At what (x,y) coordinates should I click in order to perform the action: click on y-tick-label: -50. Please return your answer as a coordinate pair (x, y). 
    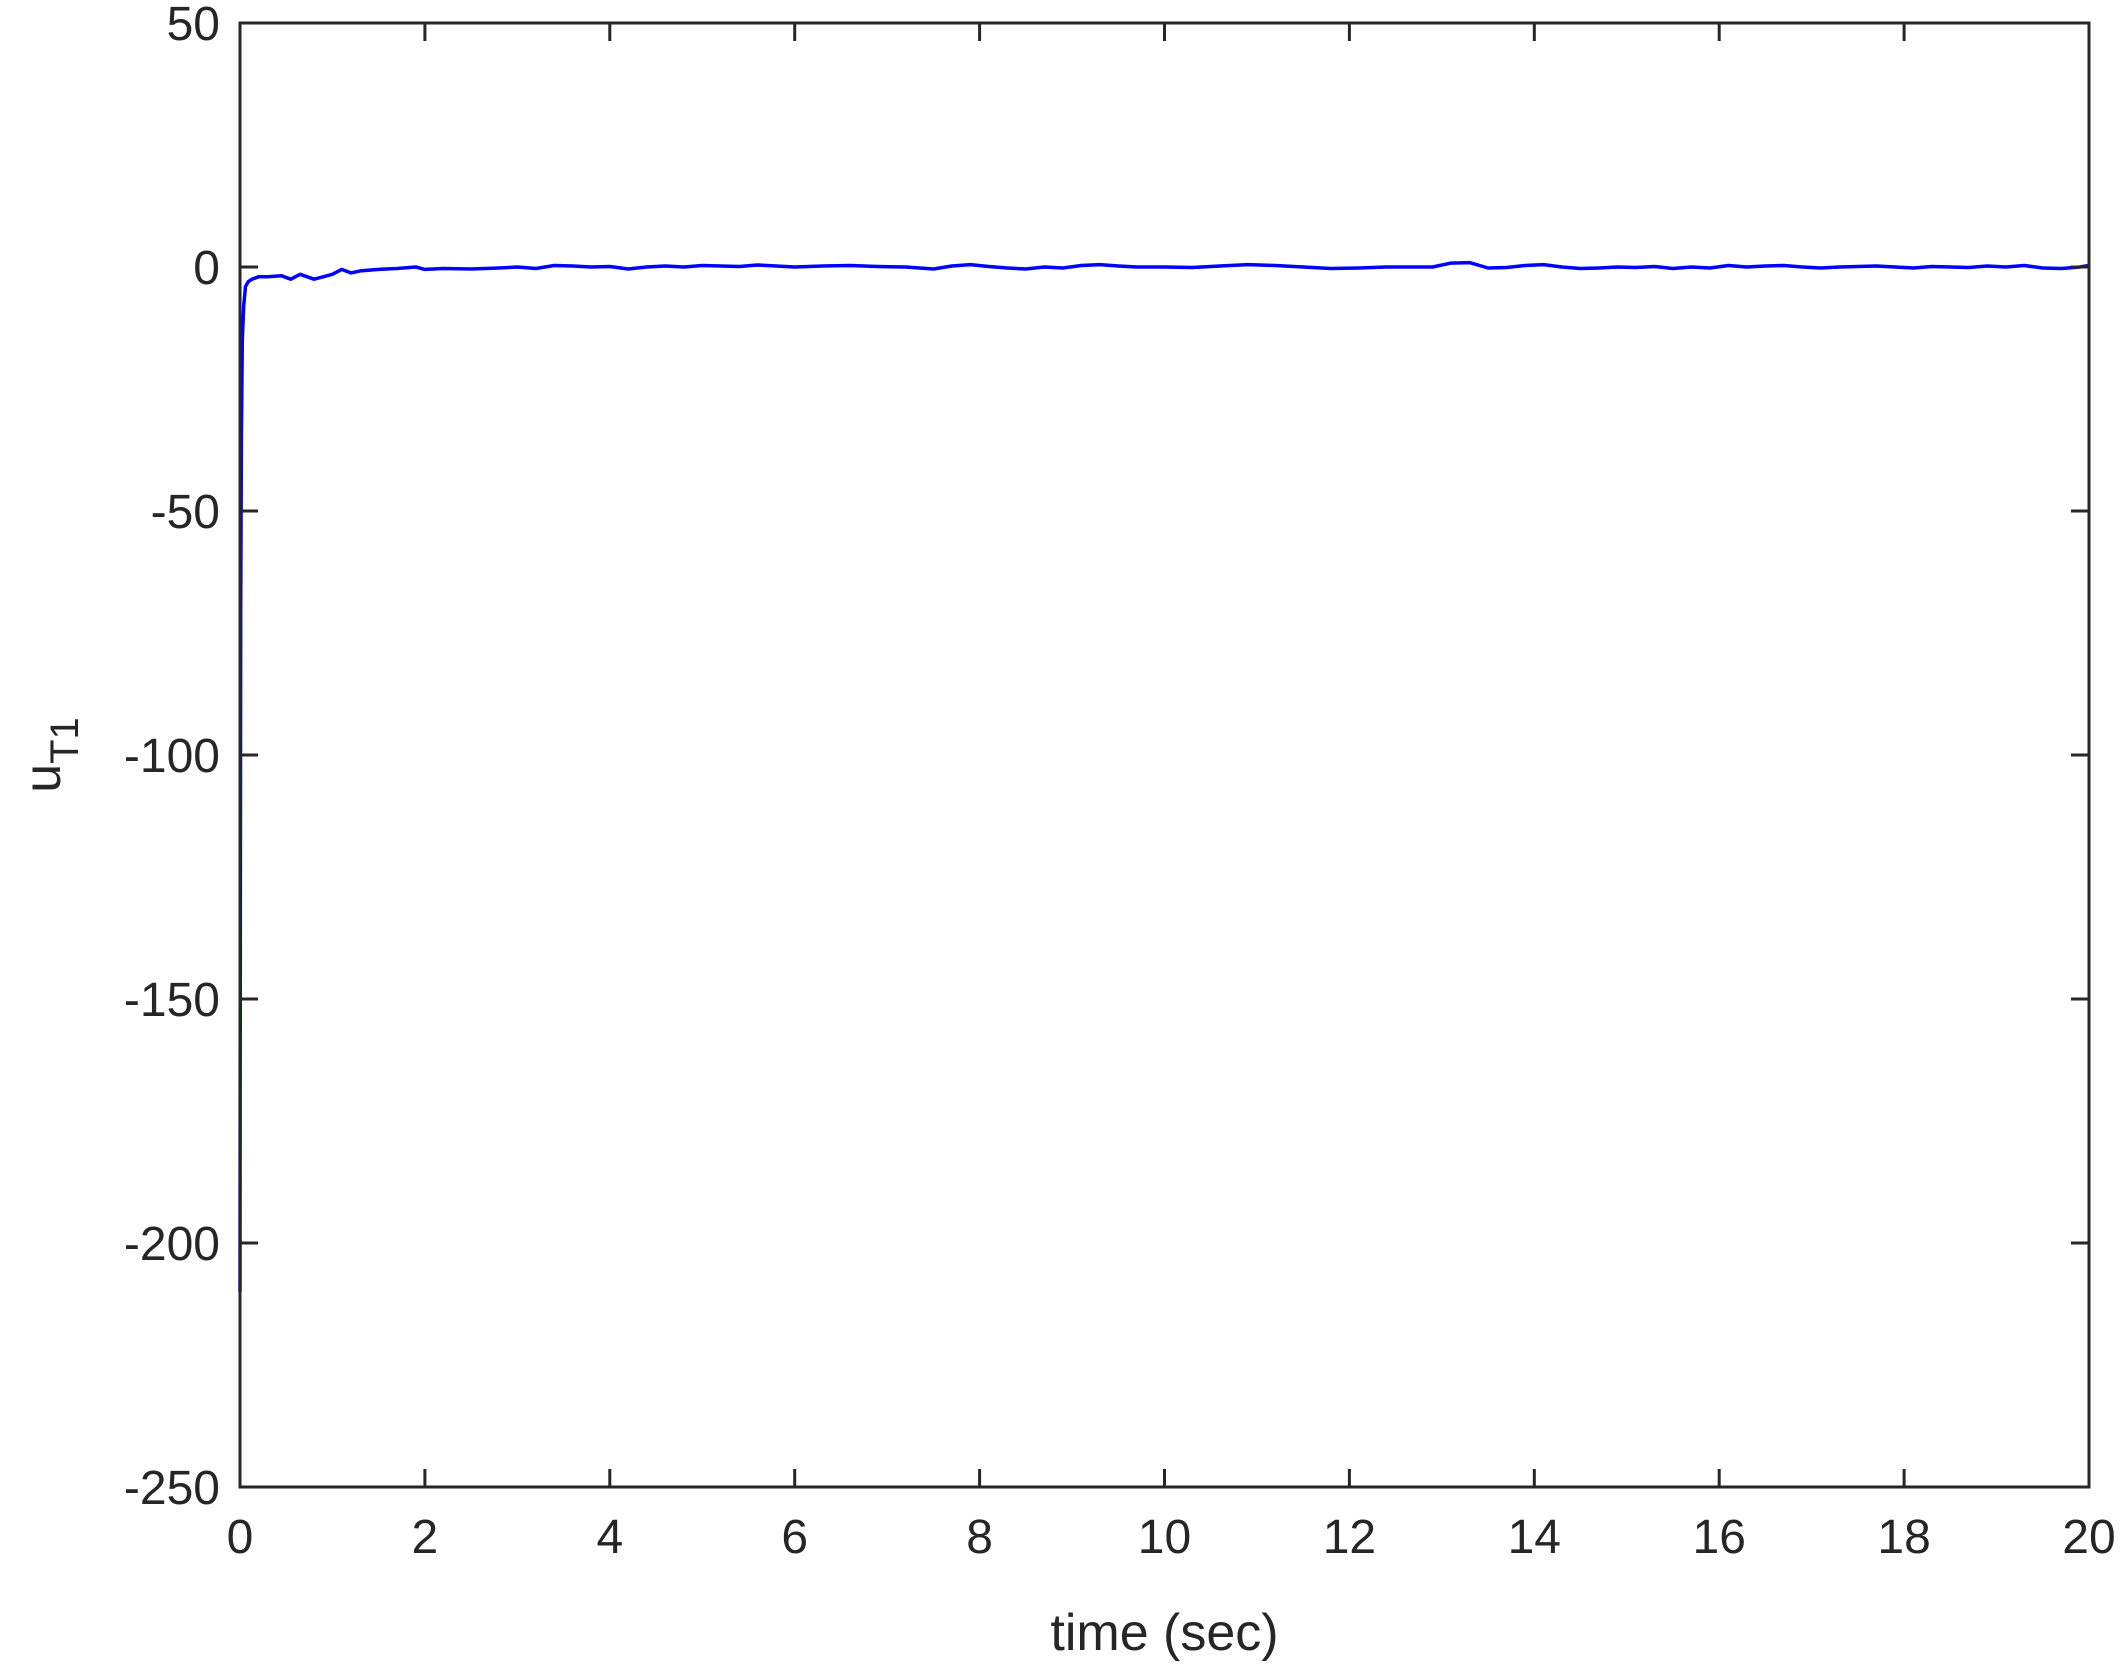
    Looking at the image, I should click on (185, 512).